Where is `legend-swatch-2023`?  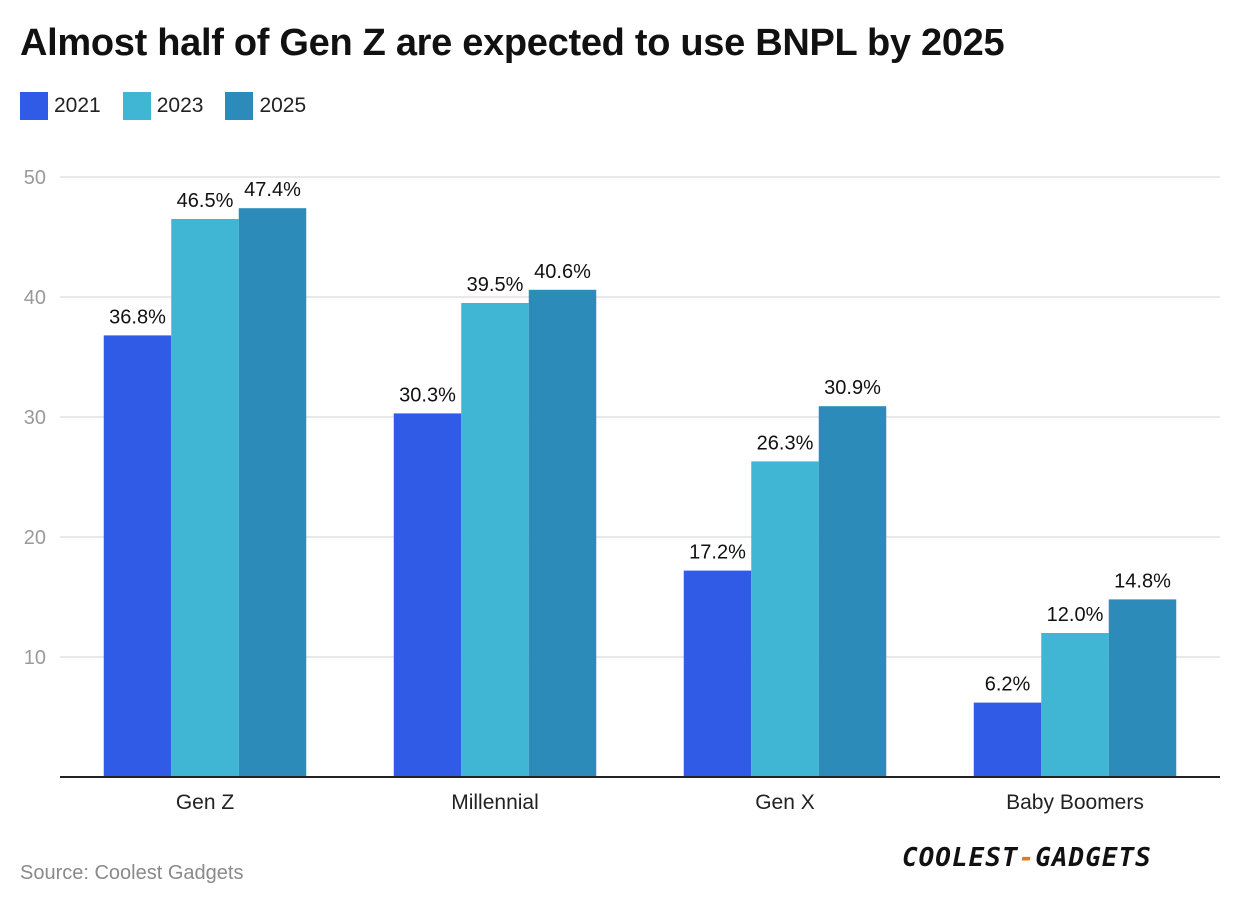
legend-swatch-2023 is located at coordinates (136, 106).